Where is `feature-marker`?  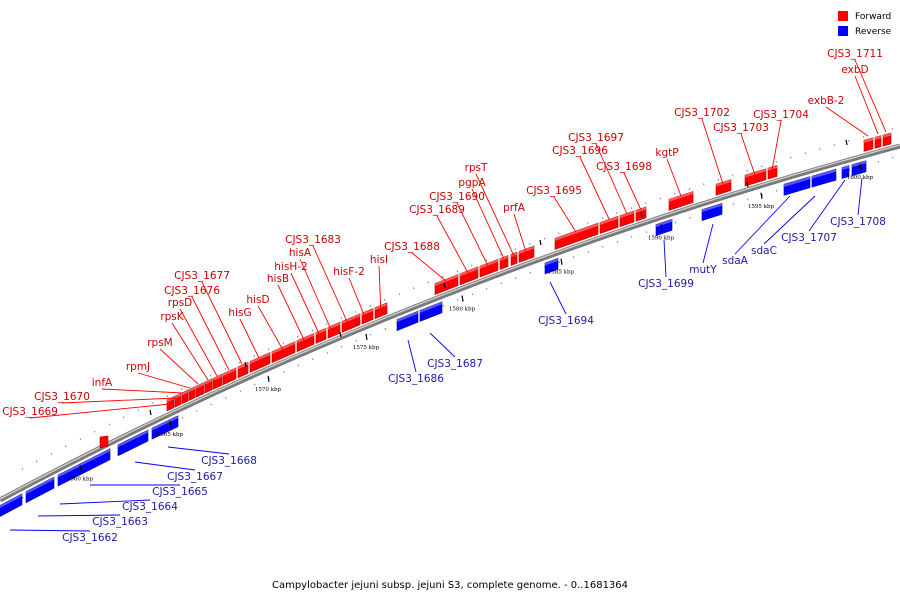 feature-marker is located at coordinates (641, 214).